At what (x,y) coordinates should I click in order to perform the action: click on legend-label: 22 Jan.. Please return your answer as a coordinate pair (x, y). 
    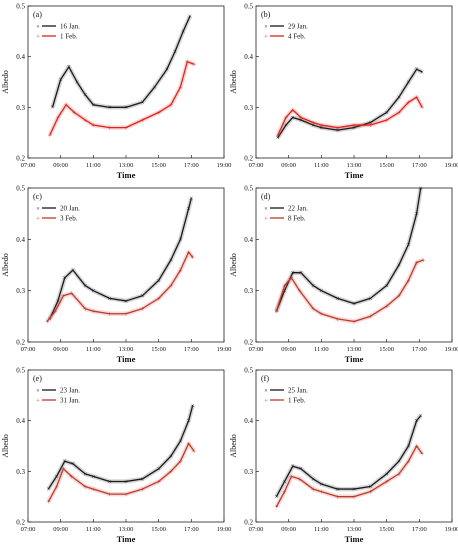
    Looking at the image, I should click on (298, 209).